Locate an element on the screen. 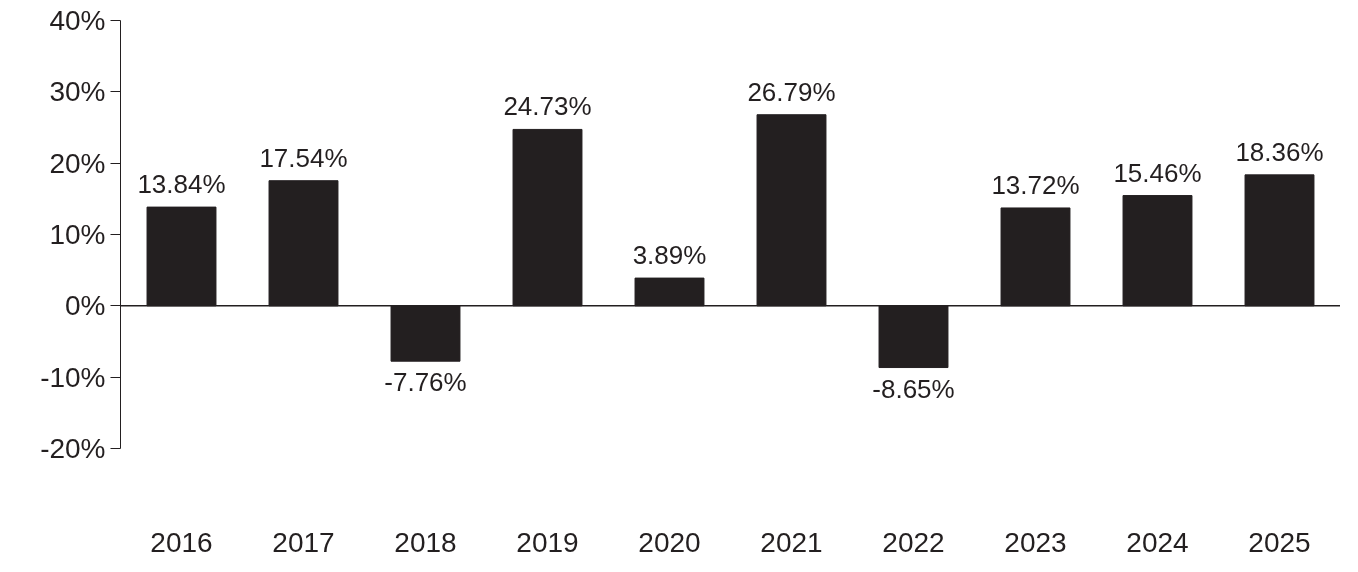 Image resolution: width=1358 pixels, height=572 pixels. y-tick-label: -20% is located at coordinates (73, 448).